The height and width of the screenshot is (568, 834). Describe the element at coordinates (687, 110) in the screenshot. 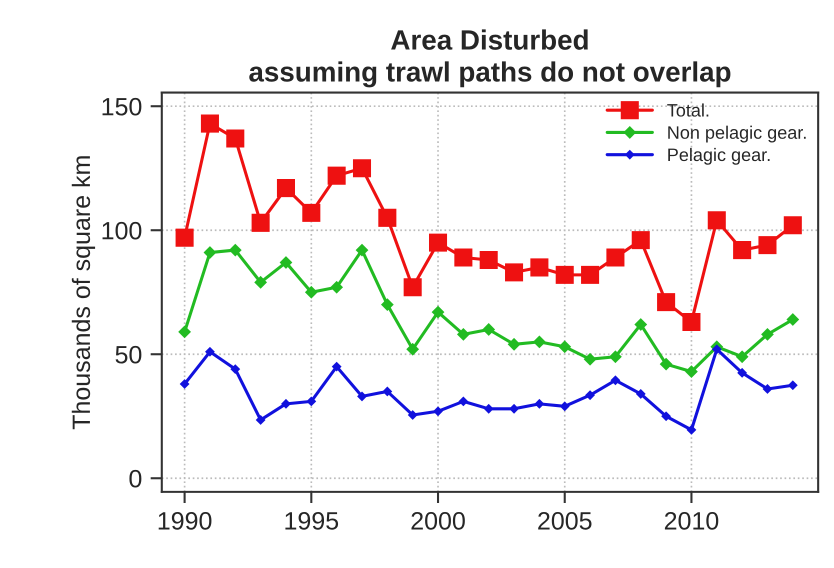

I see `legend-label: Total.` at that location.